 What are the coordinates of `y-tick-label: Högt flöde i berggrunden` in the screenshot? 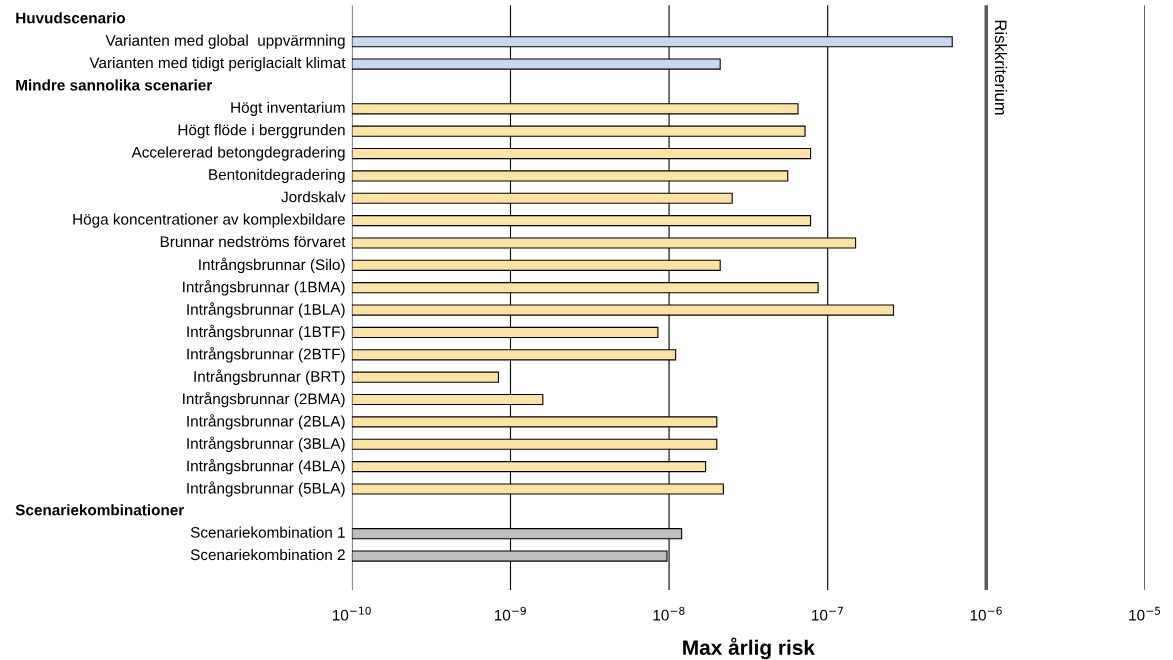 It's located at (261, 131).